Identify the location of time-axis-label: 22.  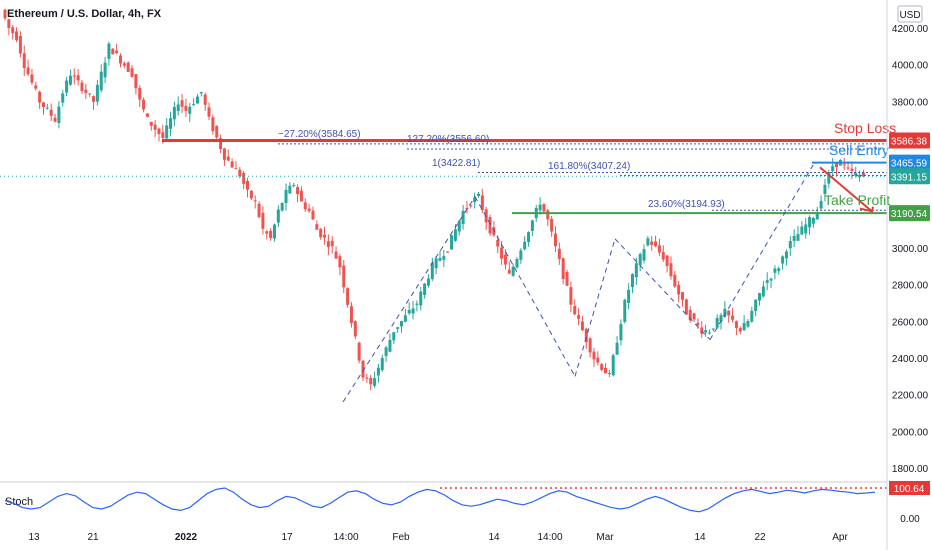
(760, 537).